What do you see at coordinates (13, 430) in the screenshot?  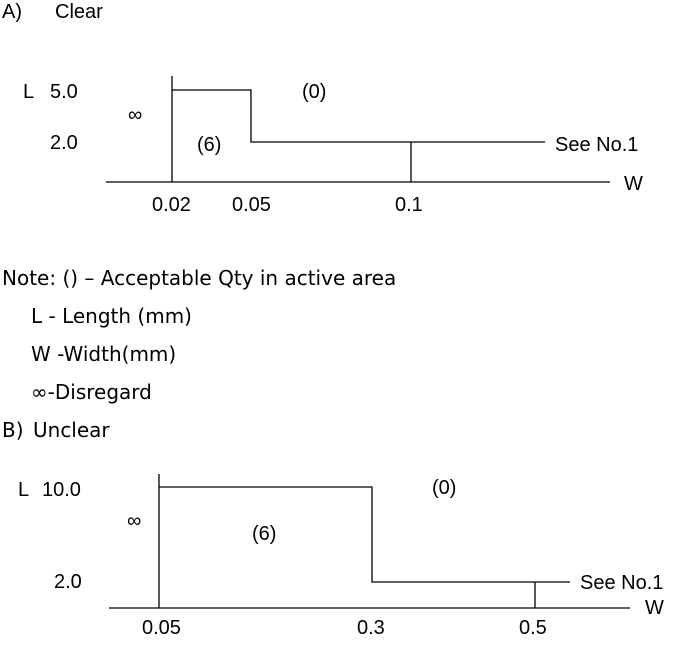 I see `section-b-label: B)` at bounding box center [13, 430].